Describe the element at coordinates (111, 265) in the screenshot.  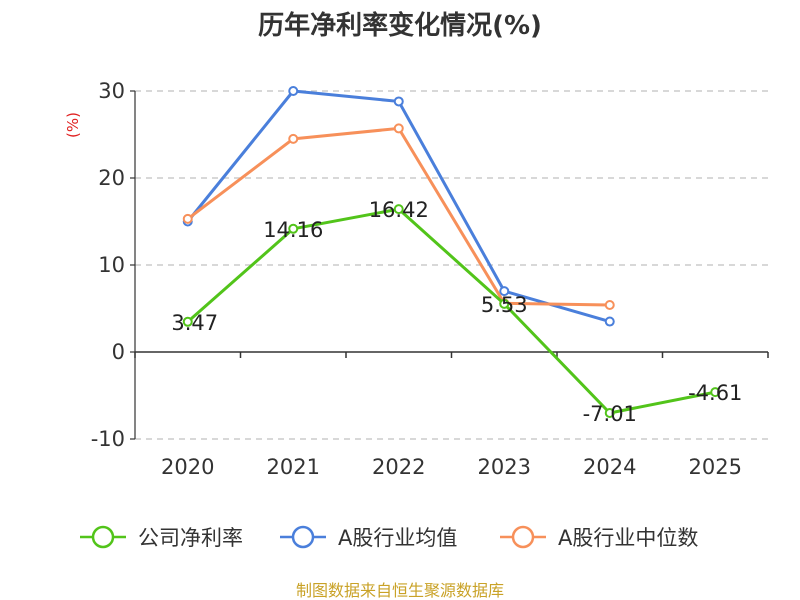
I see `y-tick-label: 10` at that location.